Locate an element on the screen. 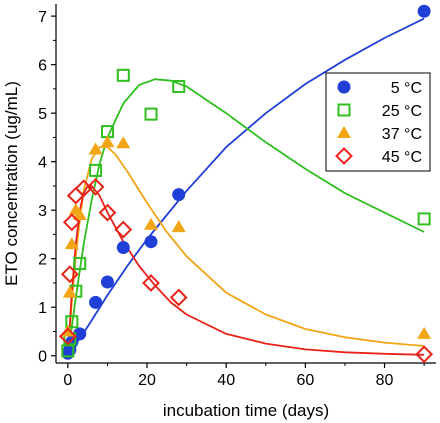 The width and height of the screenshot is (440, 423). x-tick-label: 80 is located at coordinates (385, 380).